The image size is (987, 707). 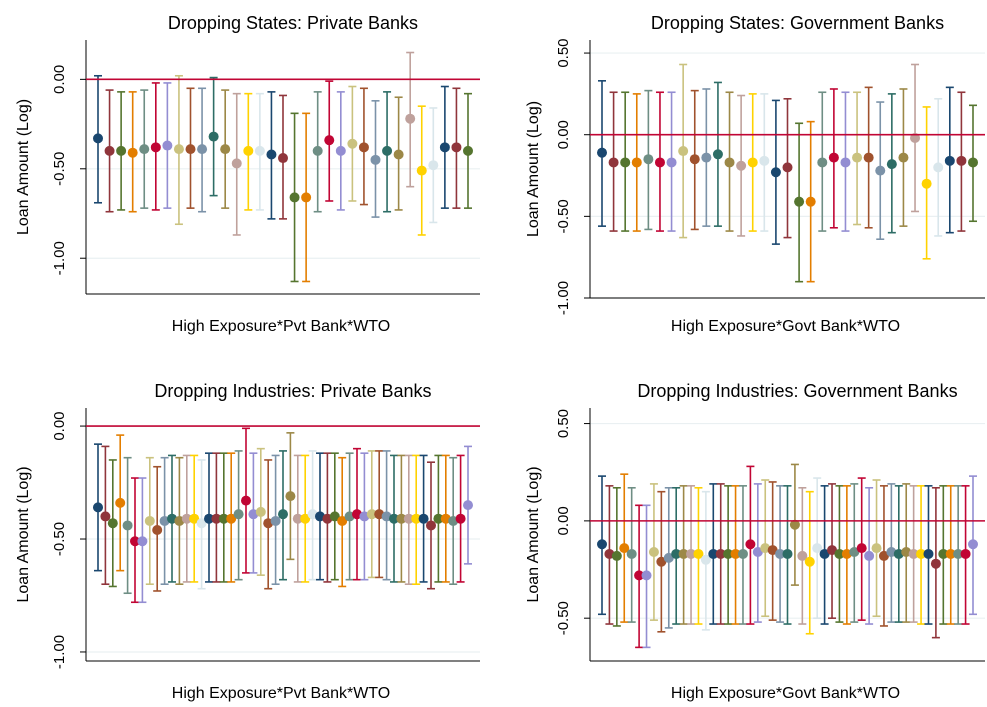 I want to click on x-axis-label: High Exposure*Pvt Bank*WTO, so click(x=281, y=326).